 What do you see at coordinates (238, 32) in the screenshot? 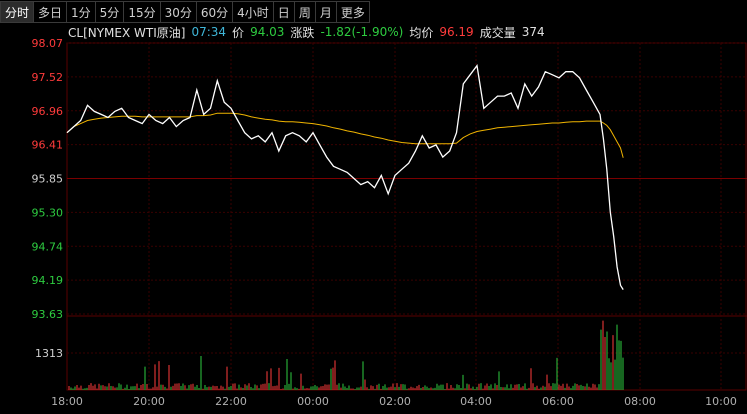
I see `price-label: 价` at bounding box center [238, 32].